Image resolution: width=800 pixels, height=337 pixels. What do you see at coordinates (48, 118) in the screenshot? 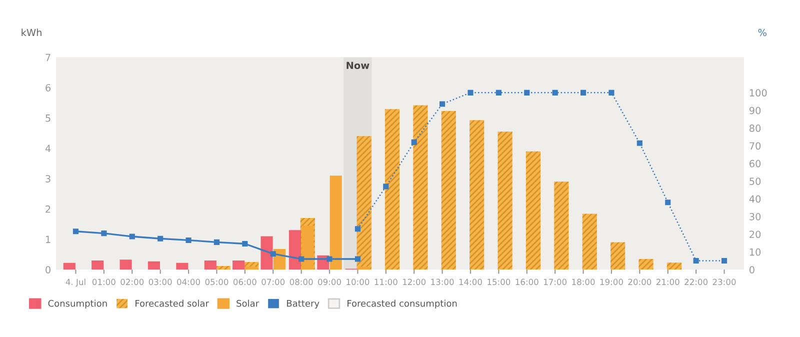
I see `y-tick-label: 5` at bounding box center [48, 118].